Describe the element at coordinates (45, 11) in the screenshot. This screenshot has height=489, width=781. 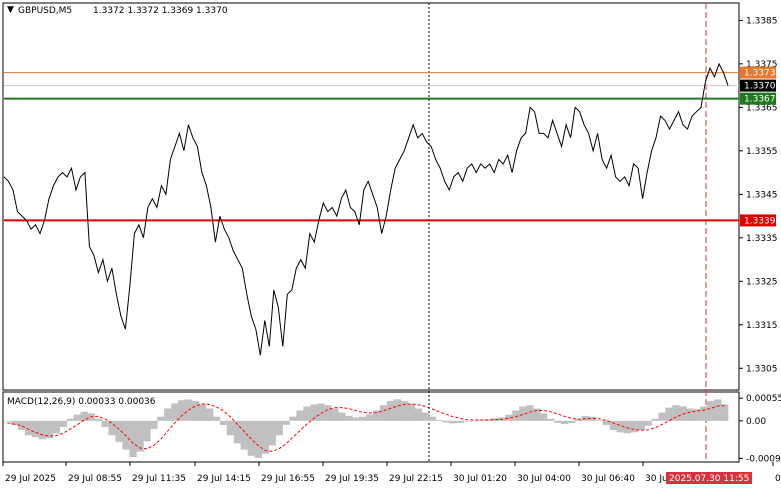
I see `symbol-label: GBPUSD,M5` at that location.